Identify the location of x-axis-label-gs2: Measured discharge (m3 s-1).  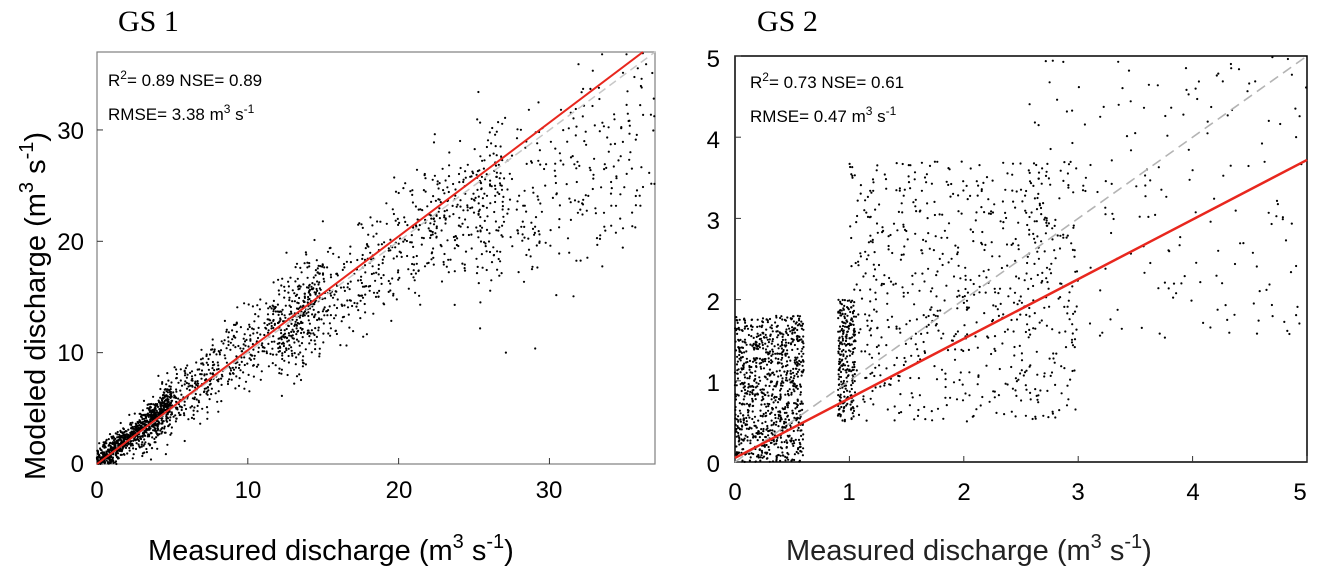
(969, 549).